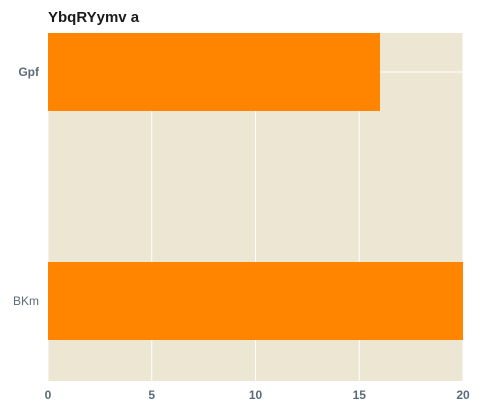 The width and height of the screenshot is (483, 414). What do you see at coordinates (214, 72) in the screenshot?
I see `bar-gpf` at bounding box center [214, 72].